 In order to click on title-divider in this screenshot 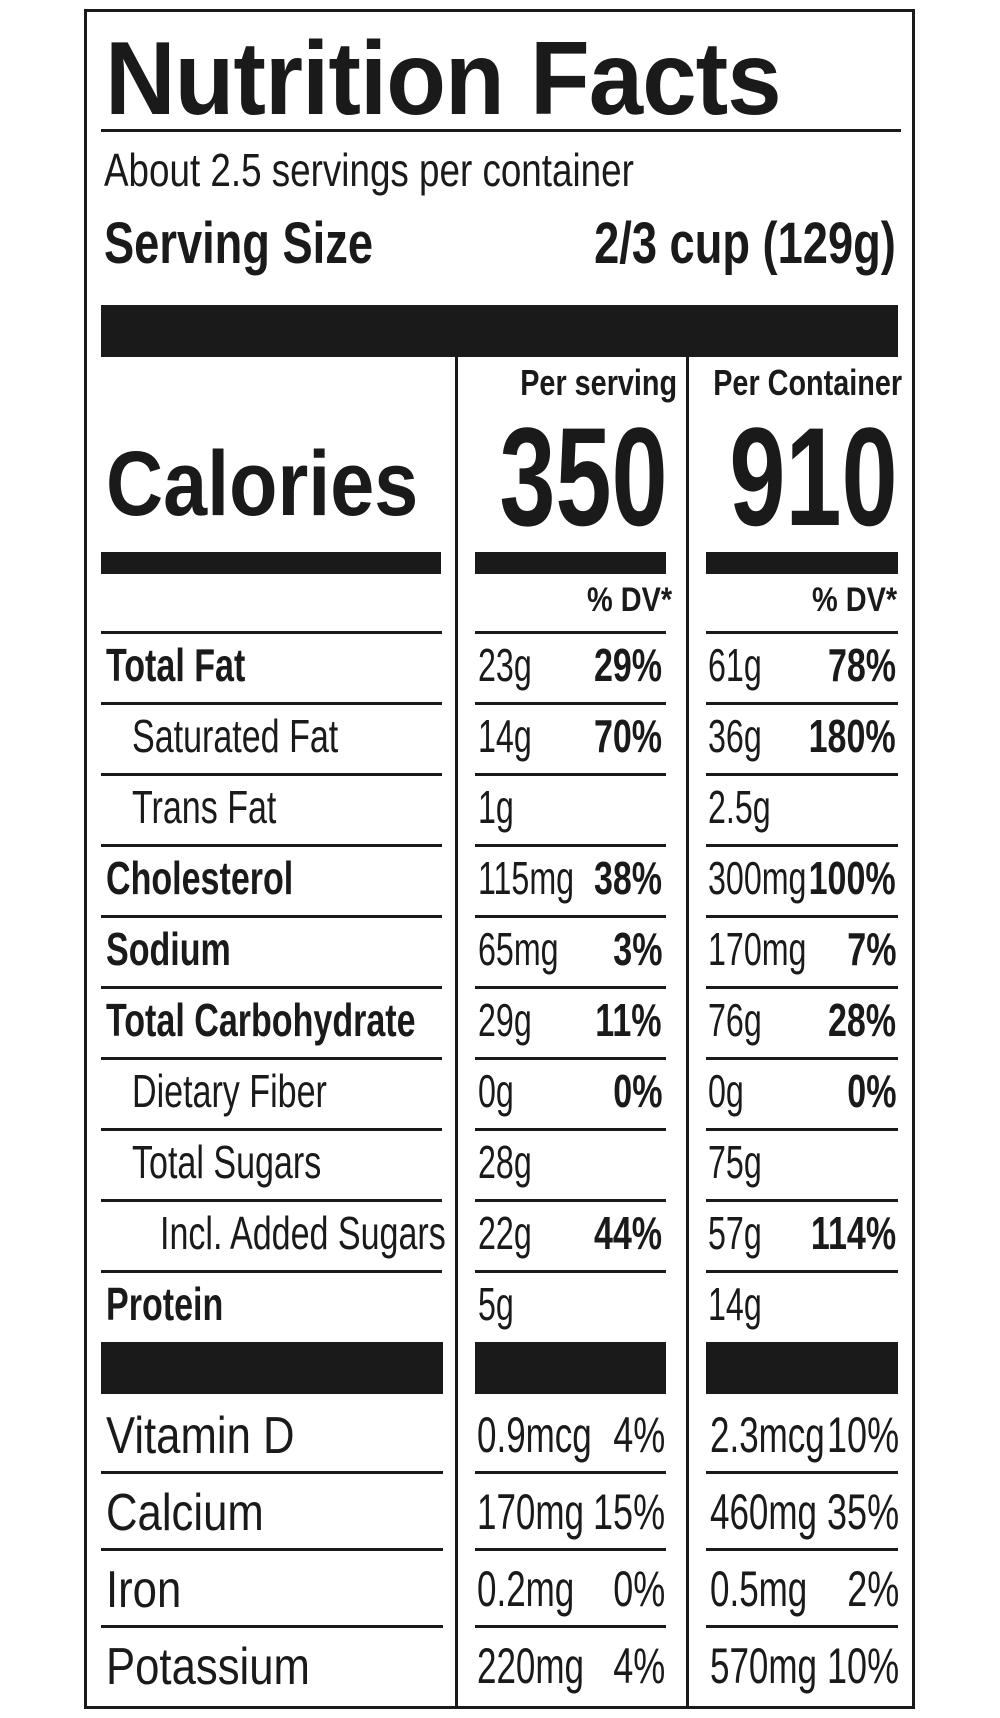, I will do `click(501, 130)`.